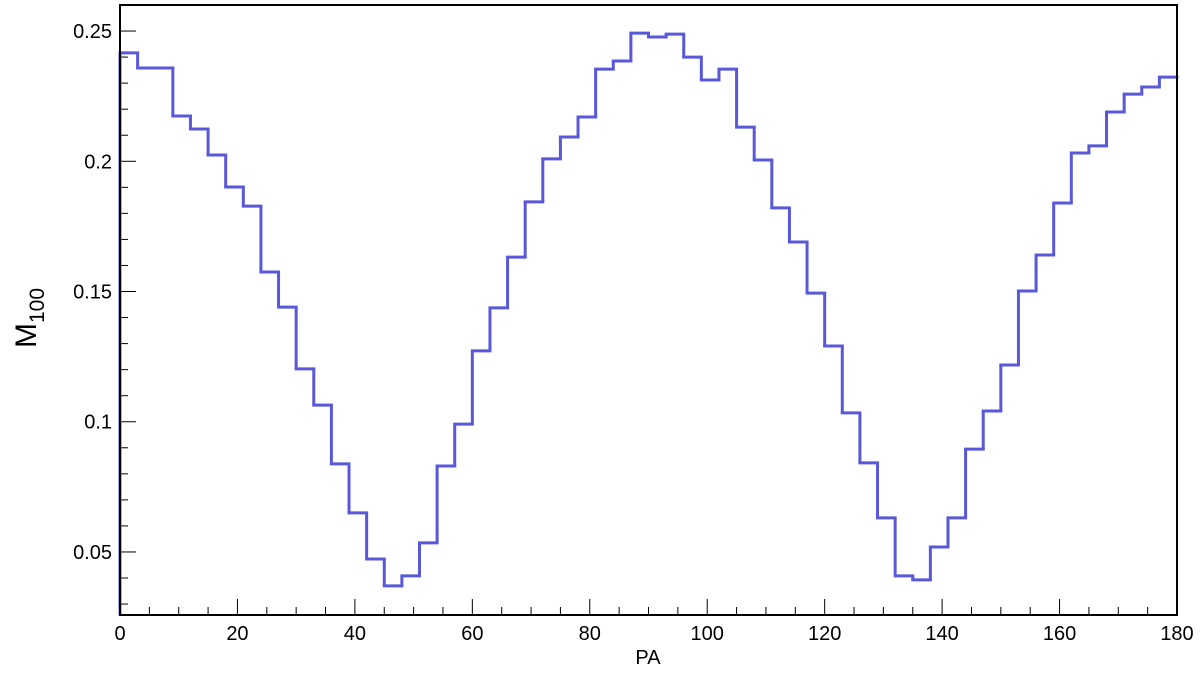 This screenshot has height=674, width=1200. I want to click on x-tick-label: 180, so click(1176, 634).